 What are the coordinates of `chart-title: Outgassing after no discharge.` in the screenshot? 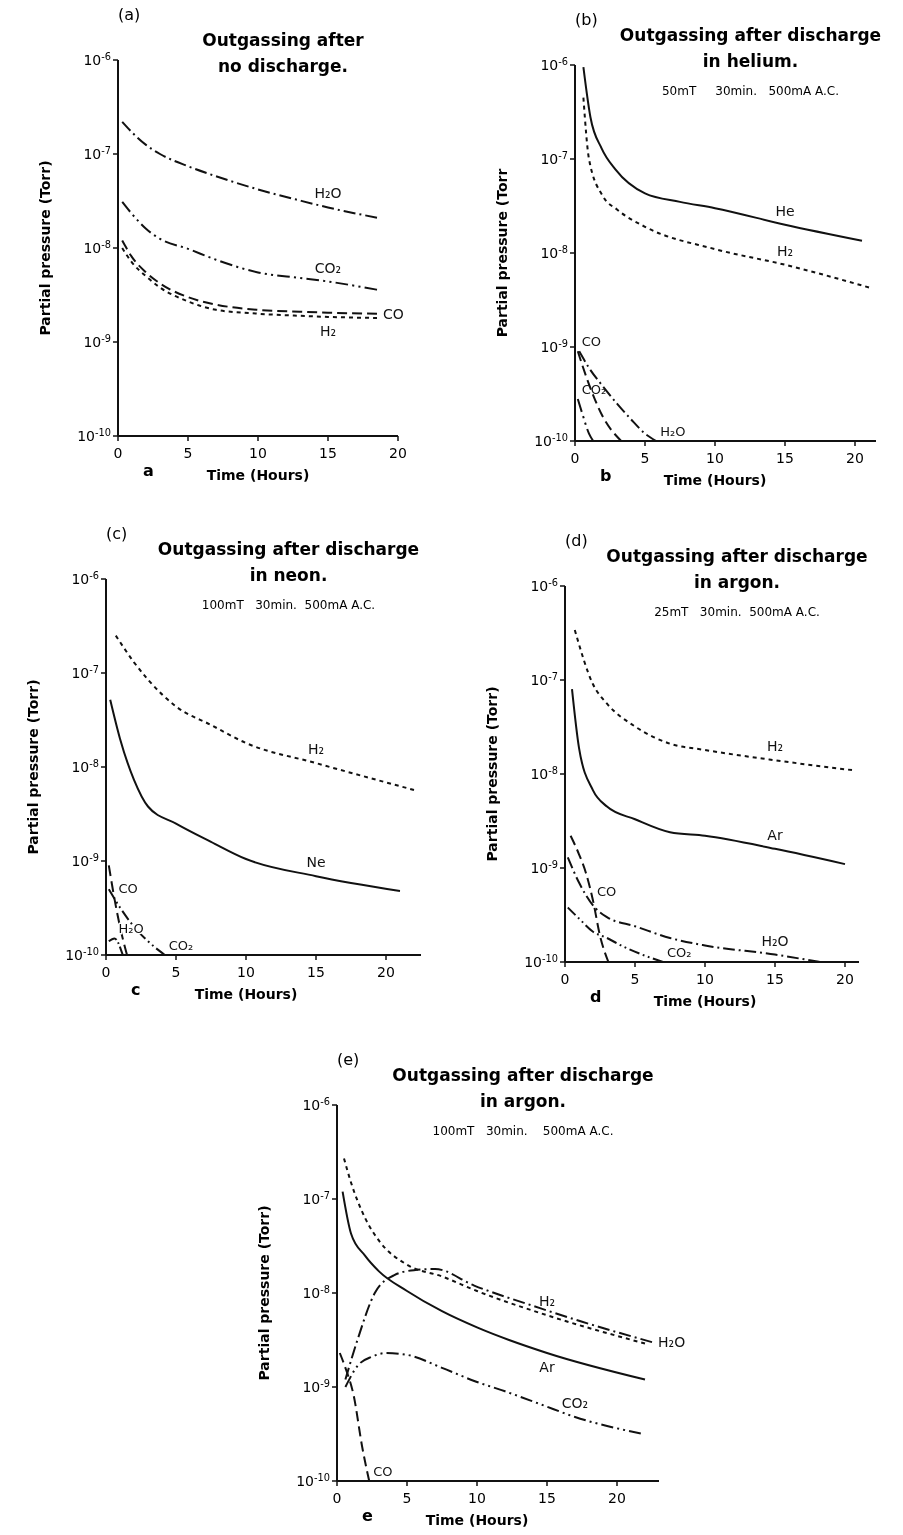 It's located at (283, 53).